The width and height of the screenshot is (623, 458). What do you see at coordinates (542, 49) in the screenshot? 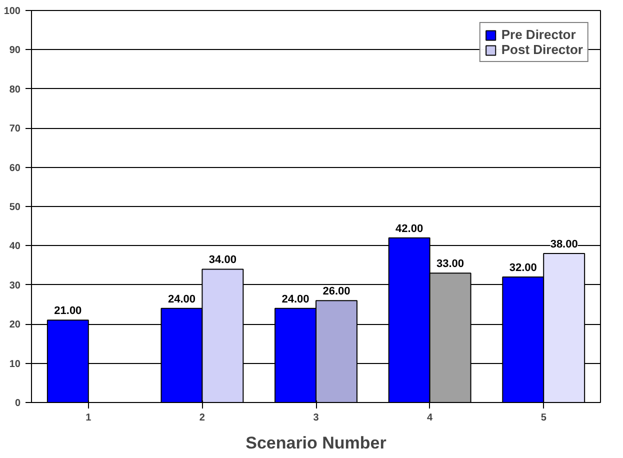
I see `legend-label: Post Director` at bounding box center [542, 49].